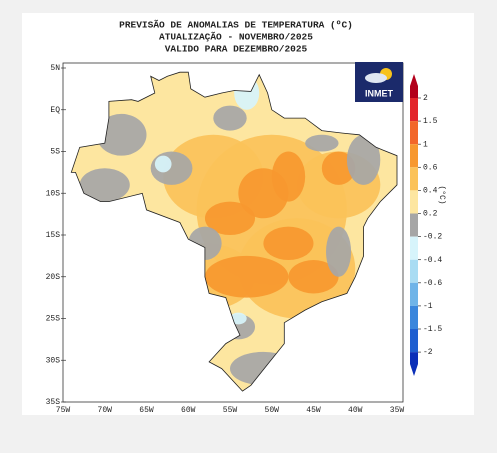  What do you see at coordinates (432, 260) in the screenshot?
I see `colorbar-label: -0.4` at bounding box center [432, 260].